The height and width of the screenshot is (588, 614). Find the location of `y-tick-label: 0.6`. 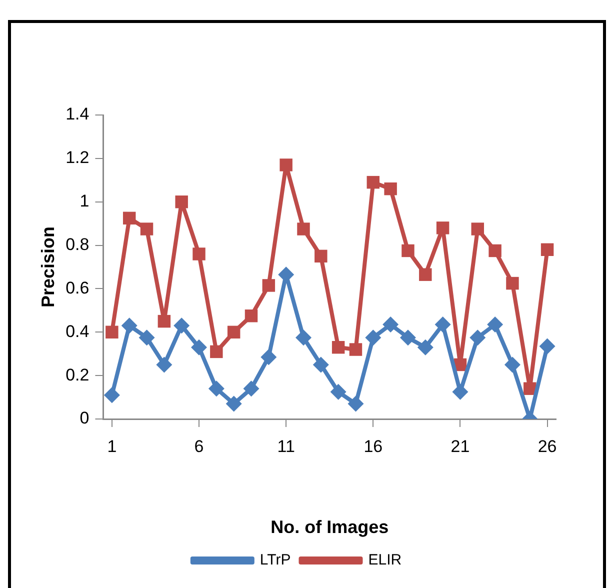

y-tick-label: 0.6 is located at coordinates (78, 288).